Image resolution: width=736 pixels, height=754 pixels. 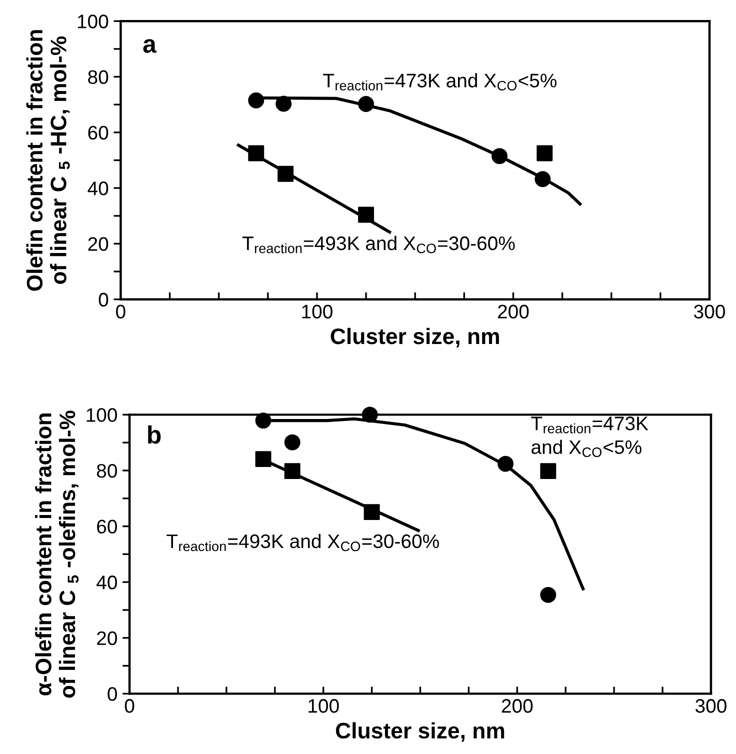 What do you see at coordinates (48, 160) in the screenshot?
I see `y-axis-title: Olefin content in fraction of linear C $_{5}$ -HC, mol-%` at bounding box center [48, 160].